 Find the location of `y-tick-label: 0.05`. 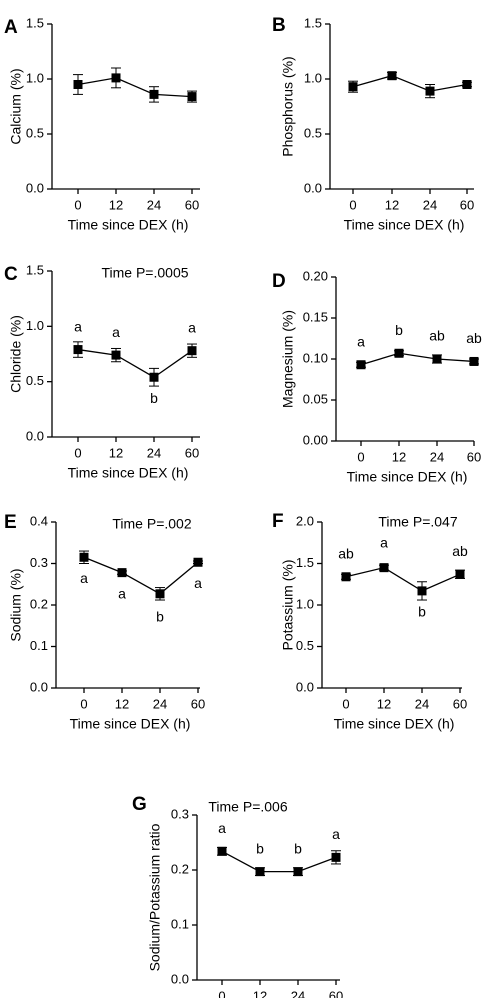

y-tick-label: 0.05 is located at coordinates (315, 398).